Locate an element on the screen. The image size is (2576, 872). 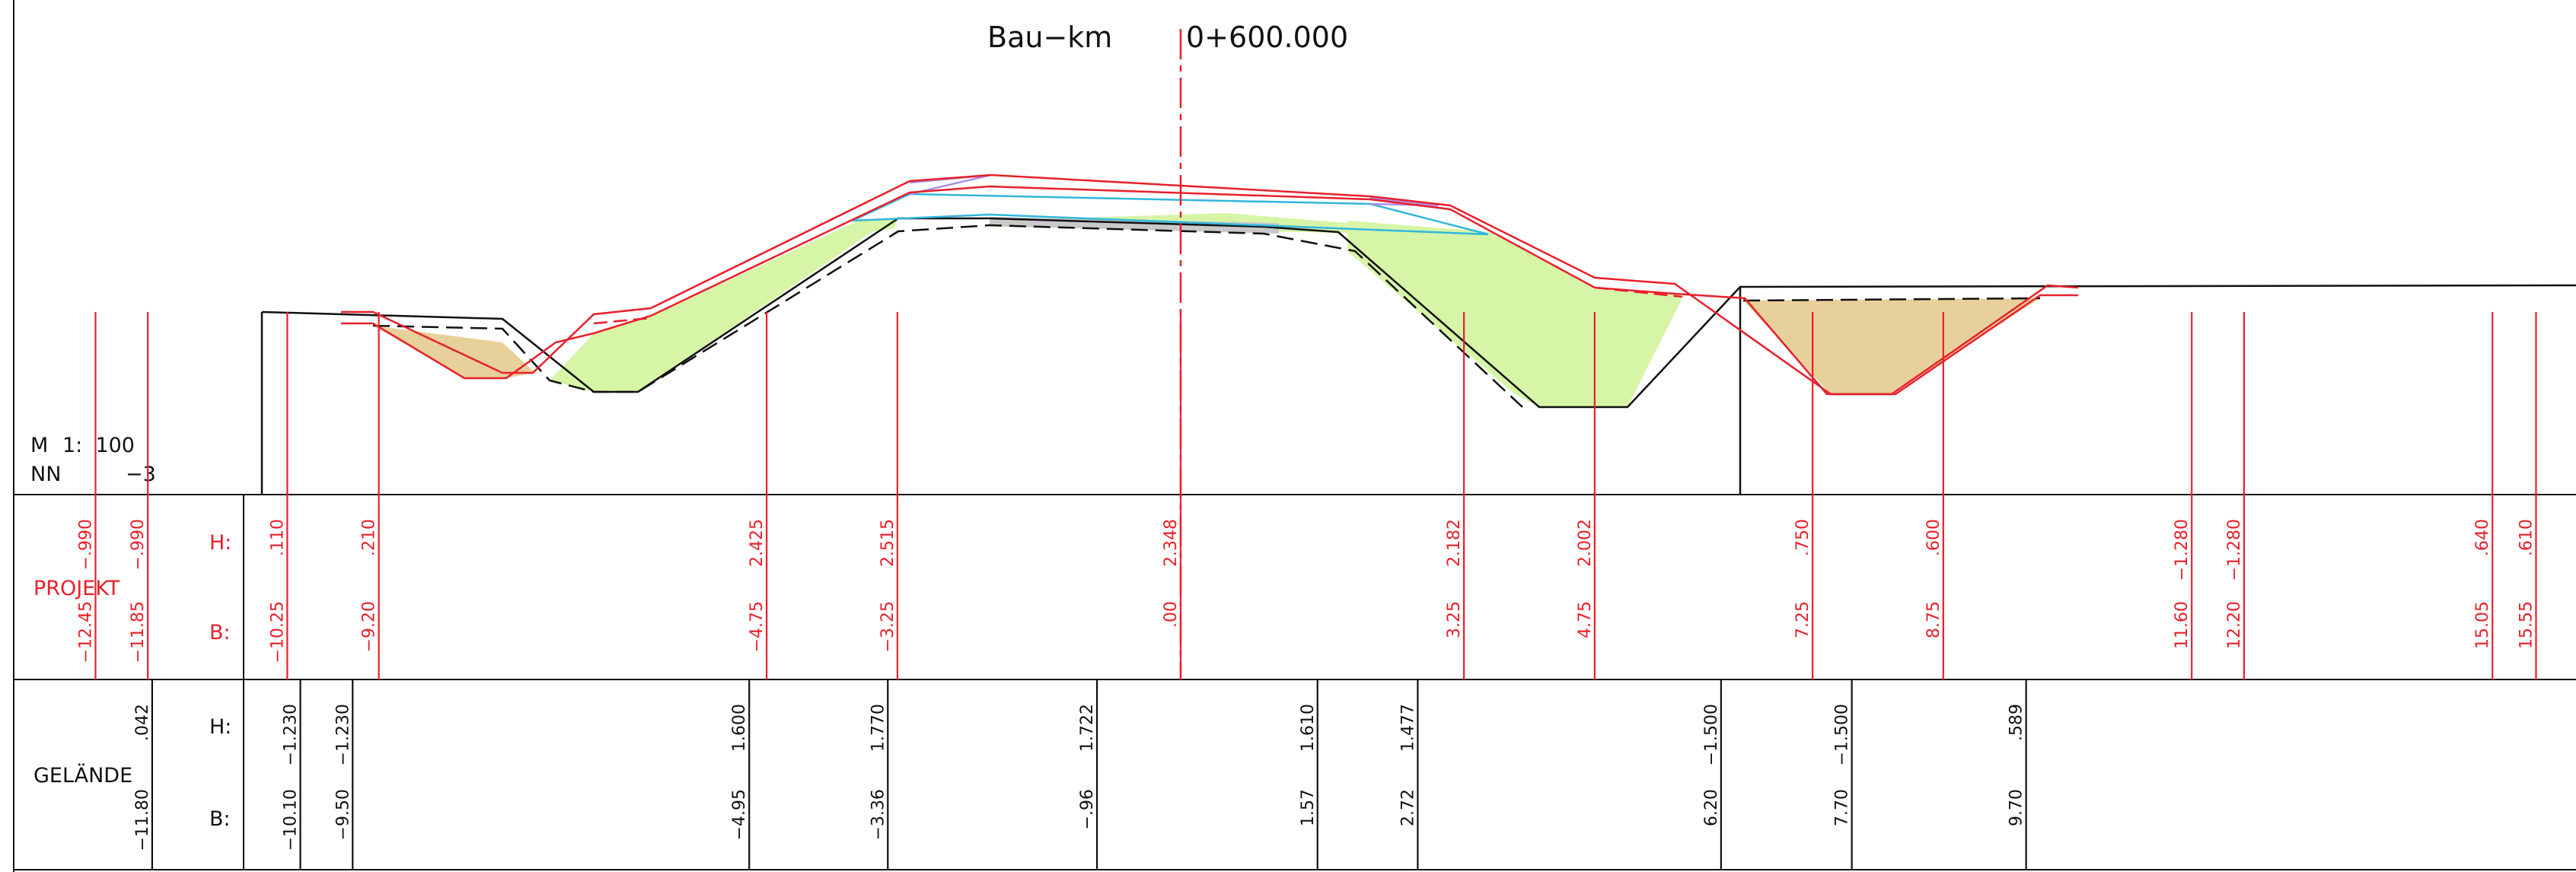
projekt-h-value: 2.425 is located at coordinates (757, 543).